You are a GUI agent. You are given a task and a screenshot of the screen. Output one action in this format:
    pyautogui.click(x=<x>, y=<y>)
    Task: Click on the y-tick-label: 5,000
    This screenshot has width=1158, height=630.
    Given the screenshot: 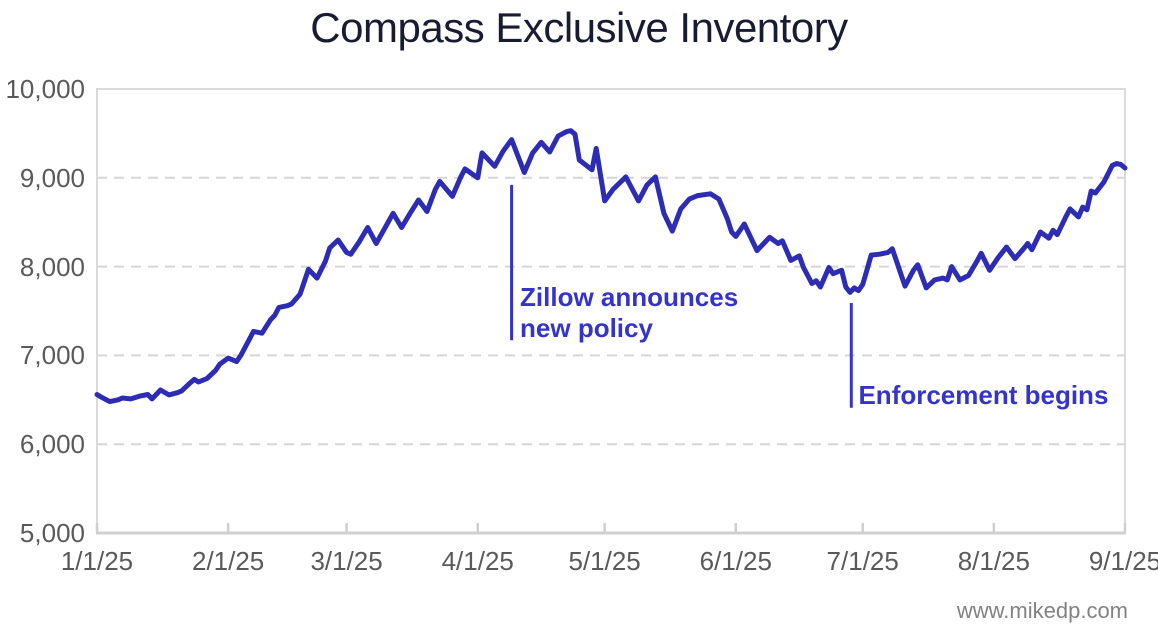 What is the action you would take?
    pyautogui.click(x=52, y=533)
    